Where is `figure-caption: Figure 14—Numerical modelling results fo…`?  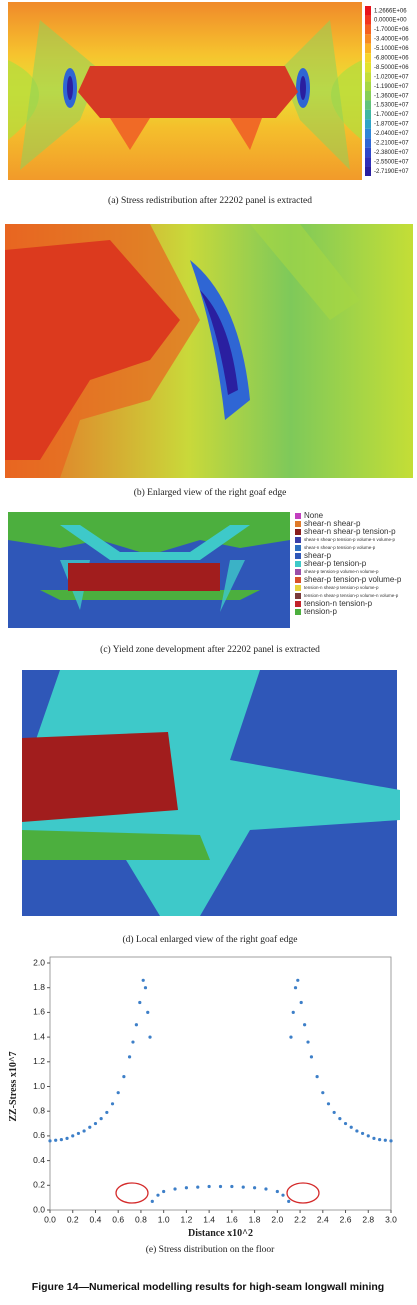 figure-caption: Figure 14—Numerical modelling results fo… is located at coordinates (208, 1287).